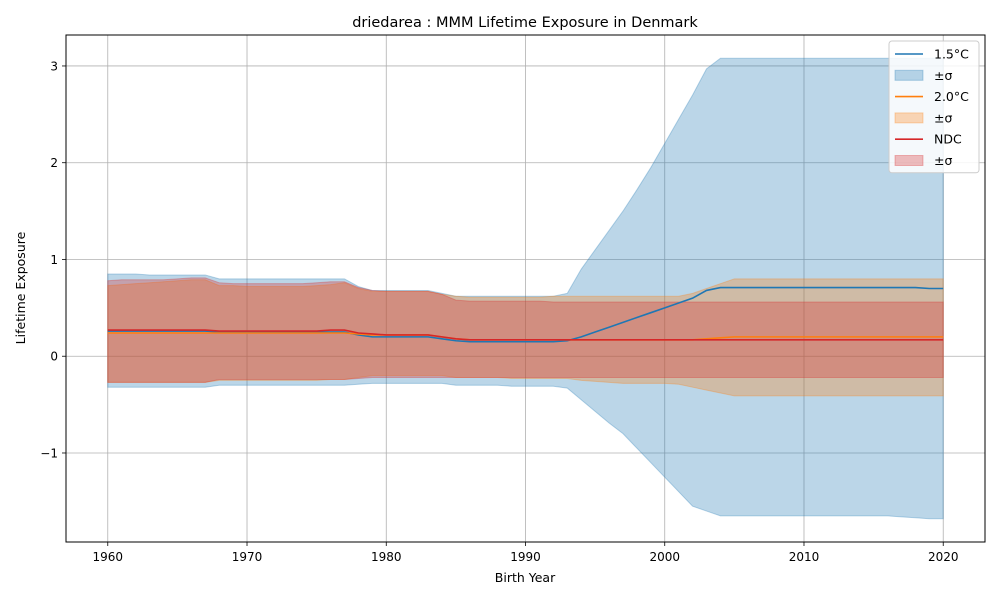  What do you see at coordinates (525, 335) in the screenshot?
I see `line-ndc` at bounding box center [525, 335].